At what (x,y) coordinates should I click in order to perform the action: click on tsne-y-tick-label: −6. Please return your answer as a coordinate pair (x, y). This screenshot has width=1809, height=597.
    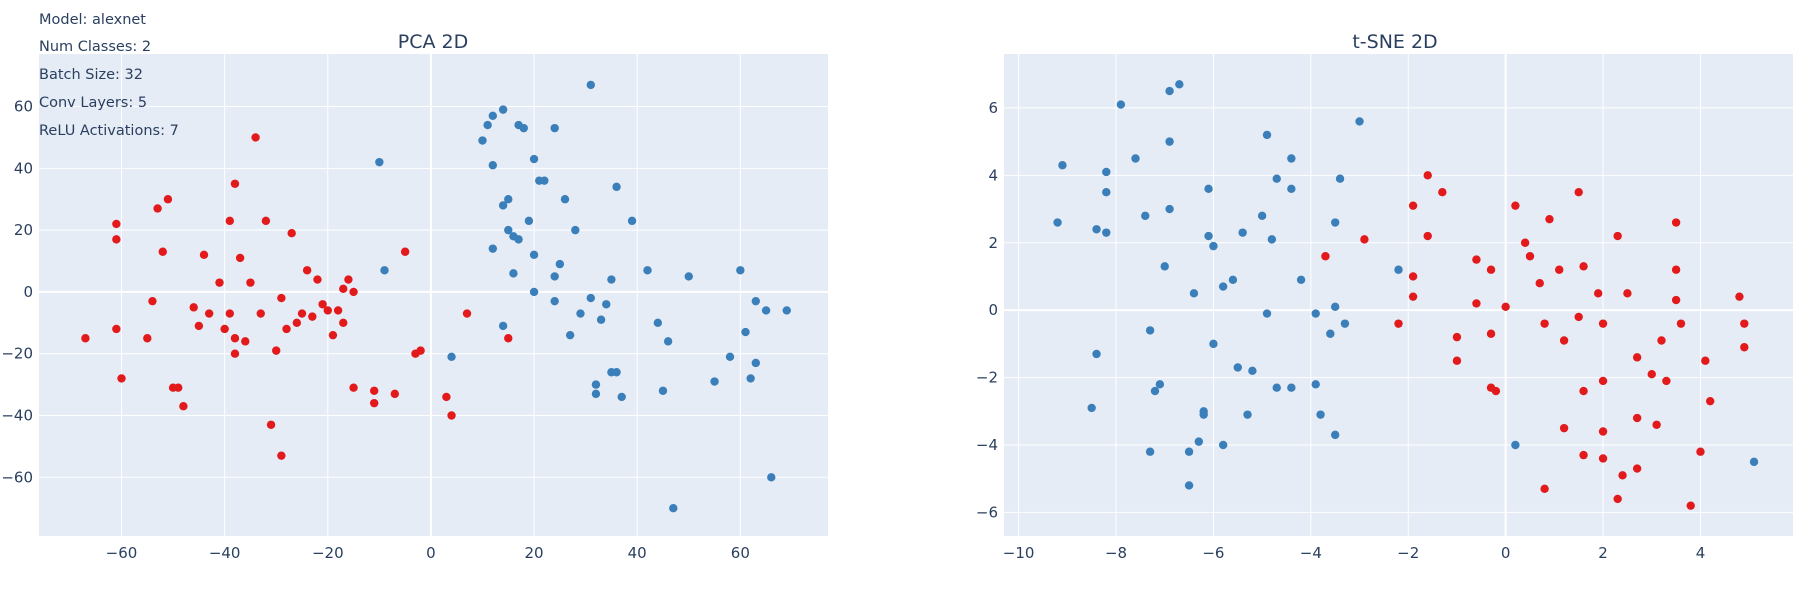
    Looking at the image, I should click on (987, 512).